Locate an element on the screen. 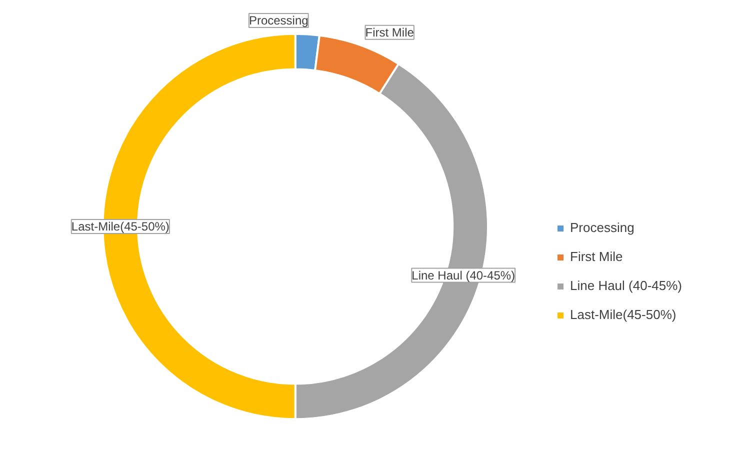  slice-label: Last-Mile(45-50%) is located at coordinates (120, 227).